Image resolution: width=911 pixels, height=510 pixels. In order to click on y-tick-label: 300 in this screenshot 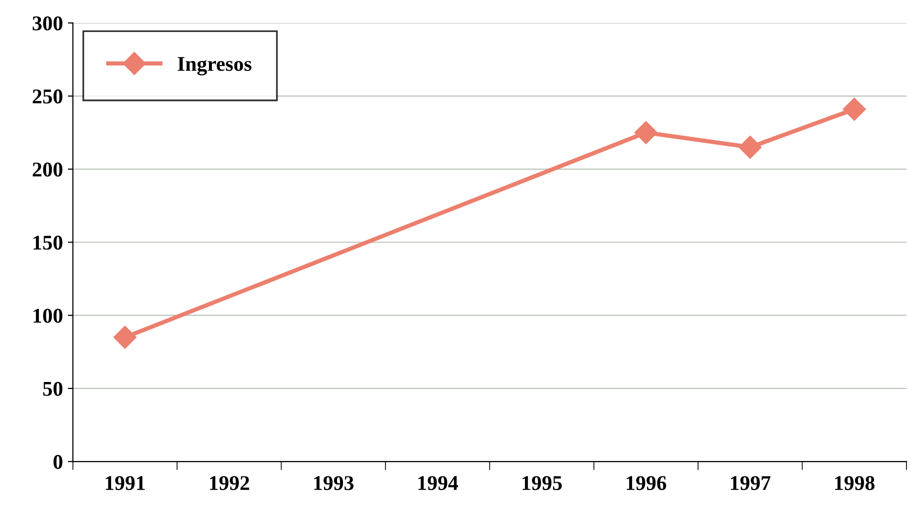, I will do `click(47, 23)`.